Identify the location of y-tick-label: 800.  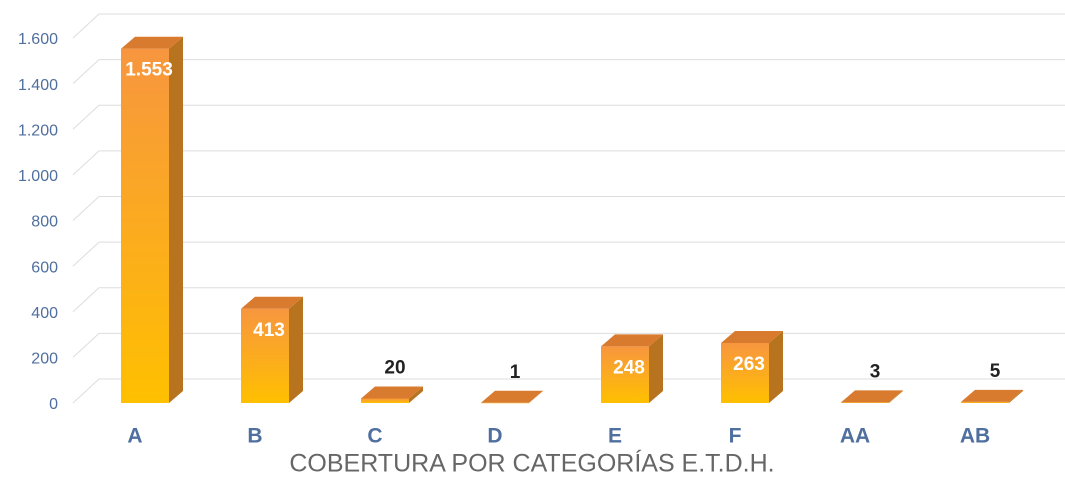
(44, 222).